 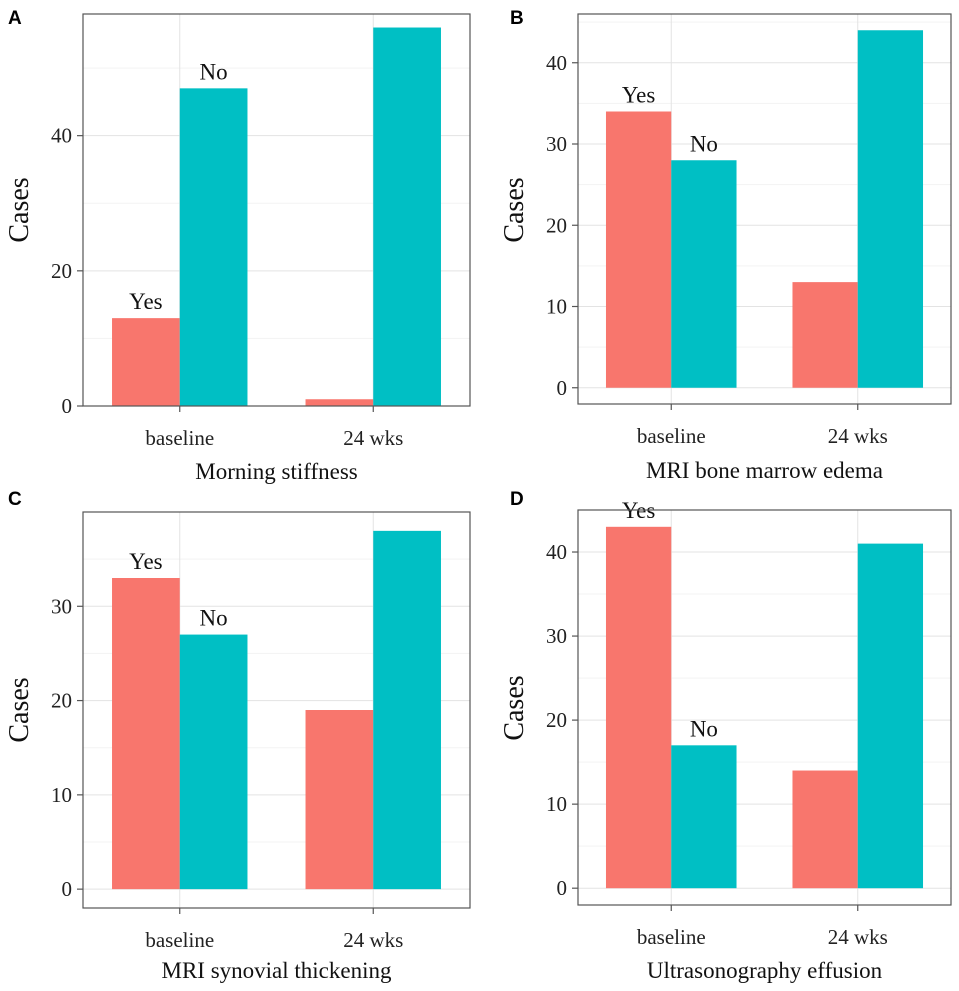 I want to click on panel-letter: C, so click(x=15, y=499).